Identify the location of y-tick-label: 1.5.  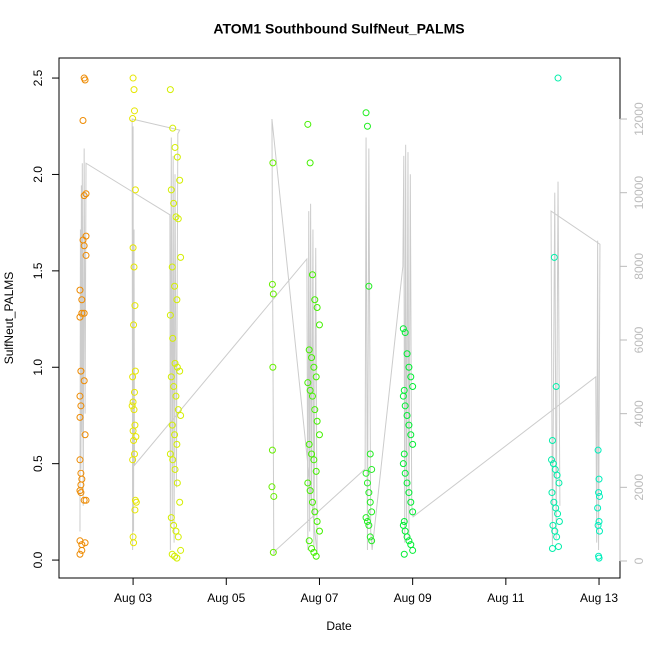
(38, 270).